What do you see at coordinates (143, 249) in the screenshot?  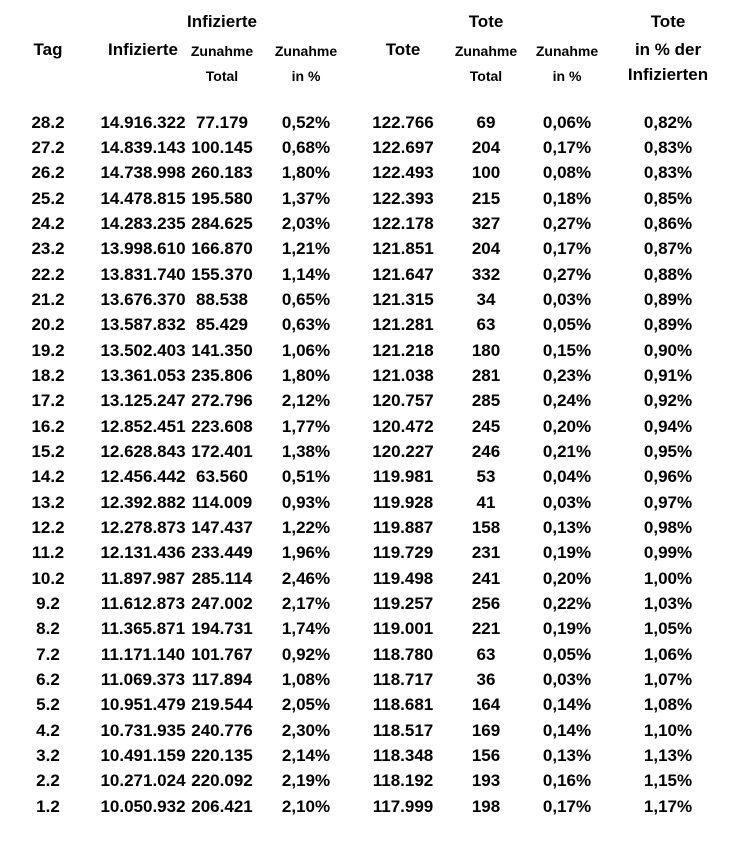 I see `cell-infizierte: 13.998.610` at bounding box center [143, 249].